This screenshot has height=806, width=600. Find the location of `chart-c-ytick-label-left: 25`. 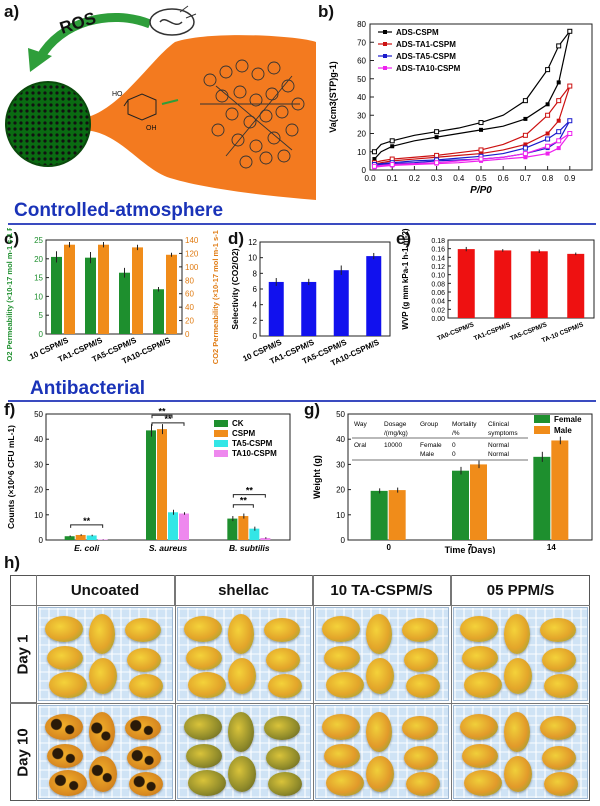

chart-c-ytick-label-left: 25 is located at coordinates (38, 240).